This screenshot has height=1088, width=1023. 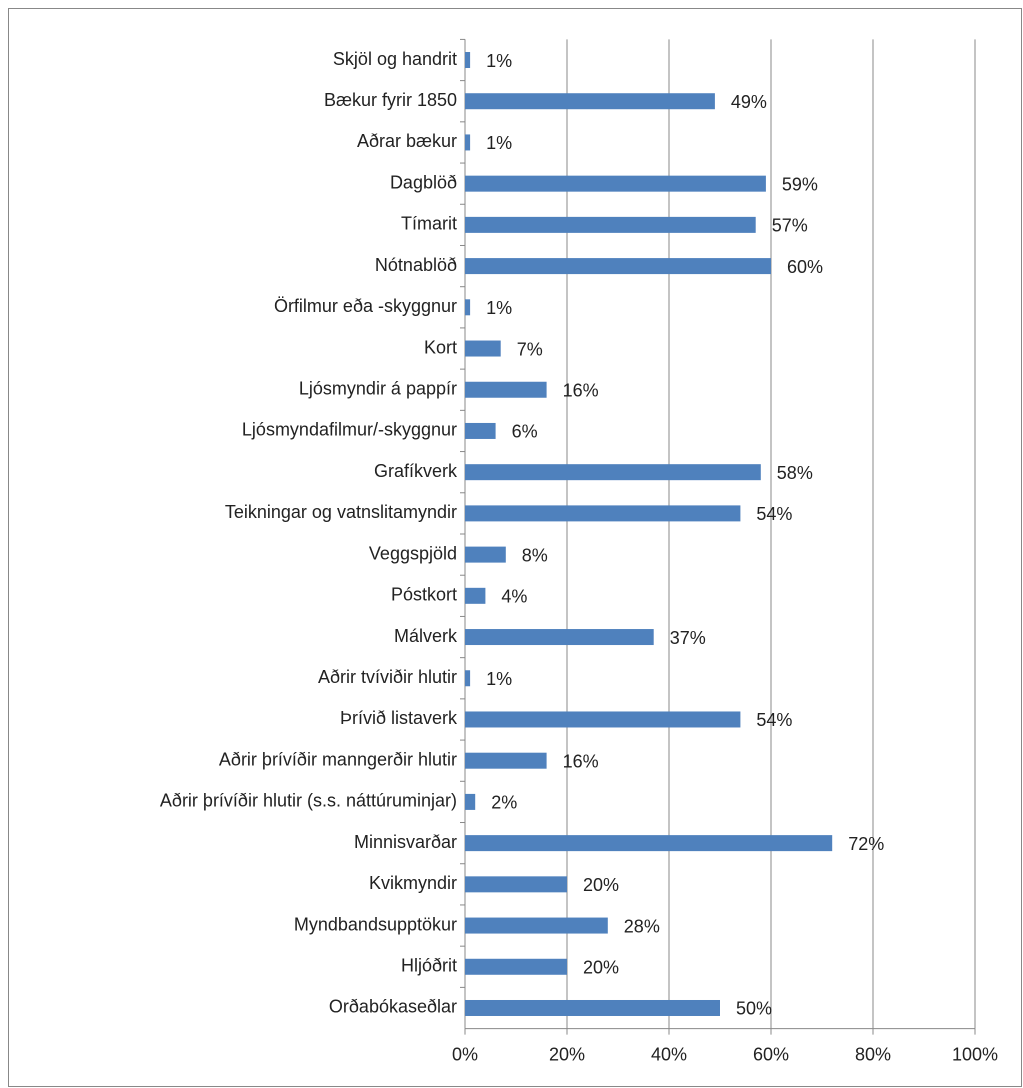 What do you see at coordinates (426, 636) in the screenshot?
I see `y-tick-label: Málverk` at bounding box center [426, 636].